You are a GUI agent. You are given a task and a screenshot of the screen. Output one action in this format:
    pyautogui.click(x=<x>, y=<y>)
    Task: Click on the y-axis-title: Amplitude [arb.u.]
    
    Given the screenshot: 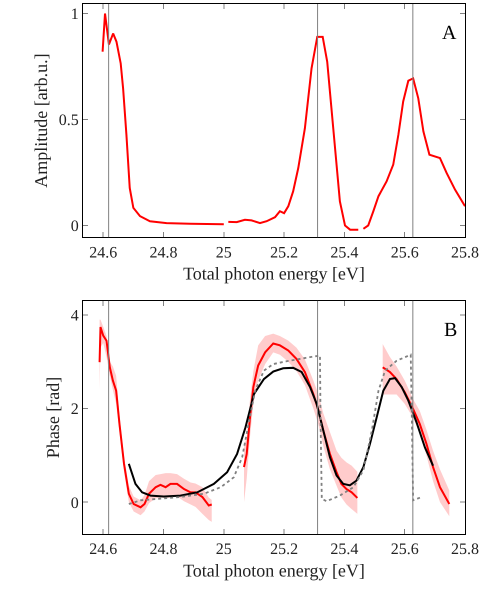 What is the action you would take?
    pyautogui.click(x=41, y=120)
    